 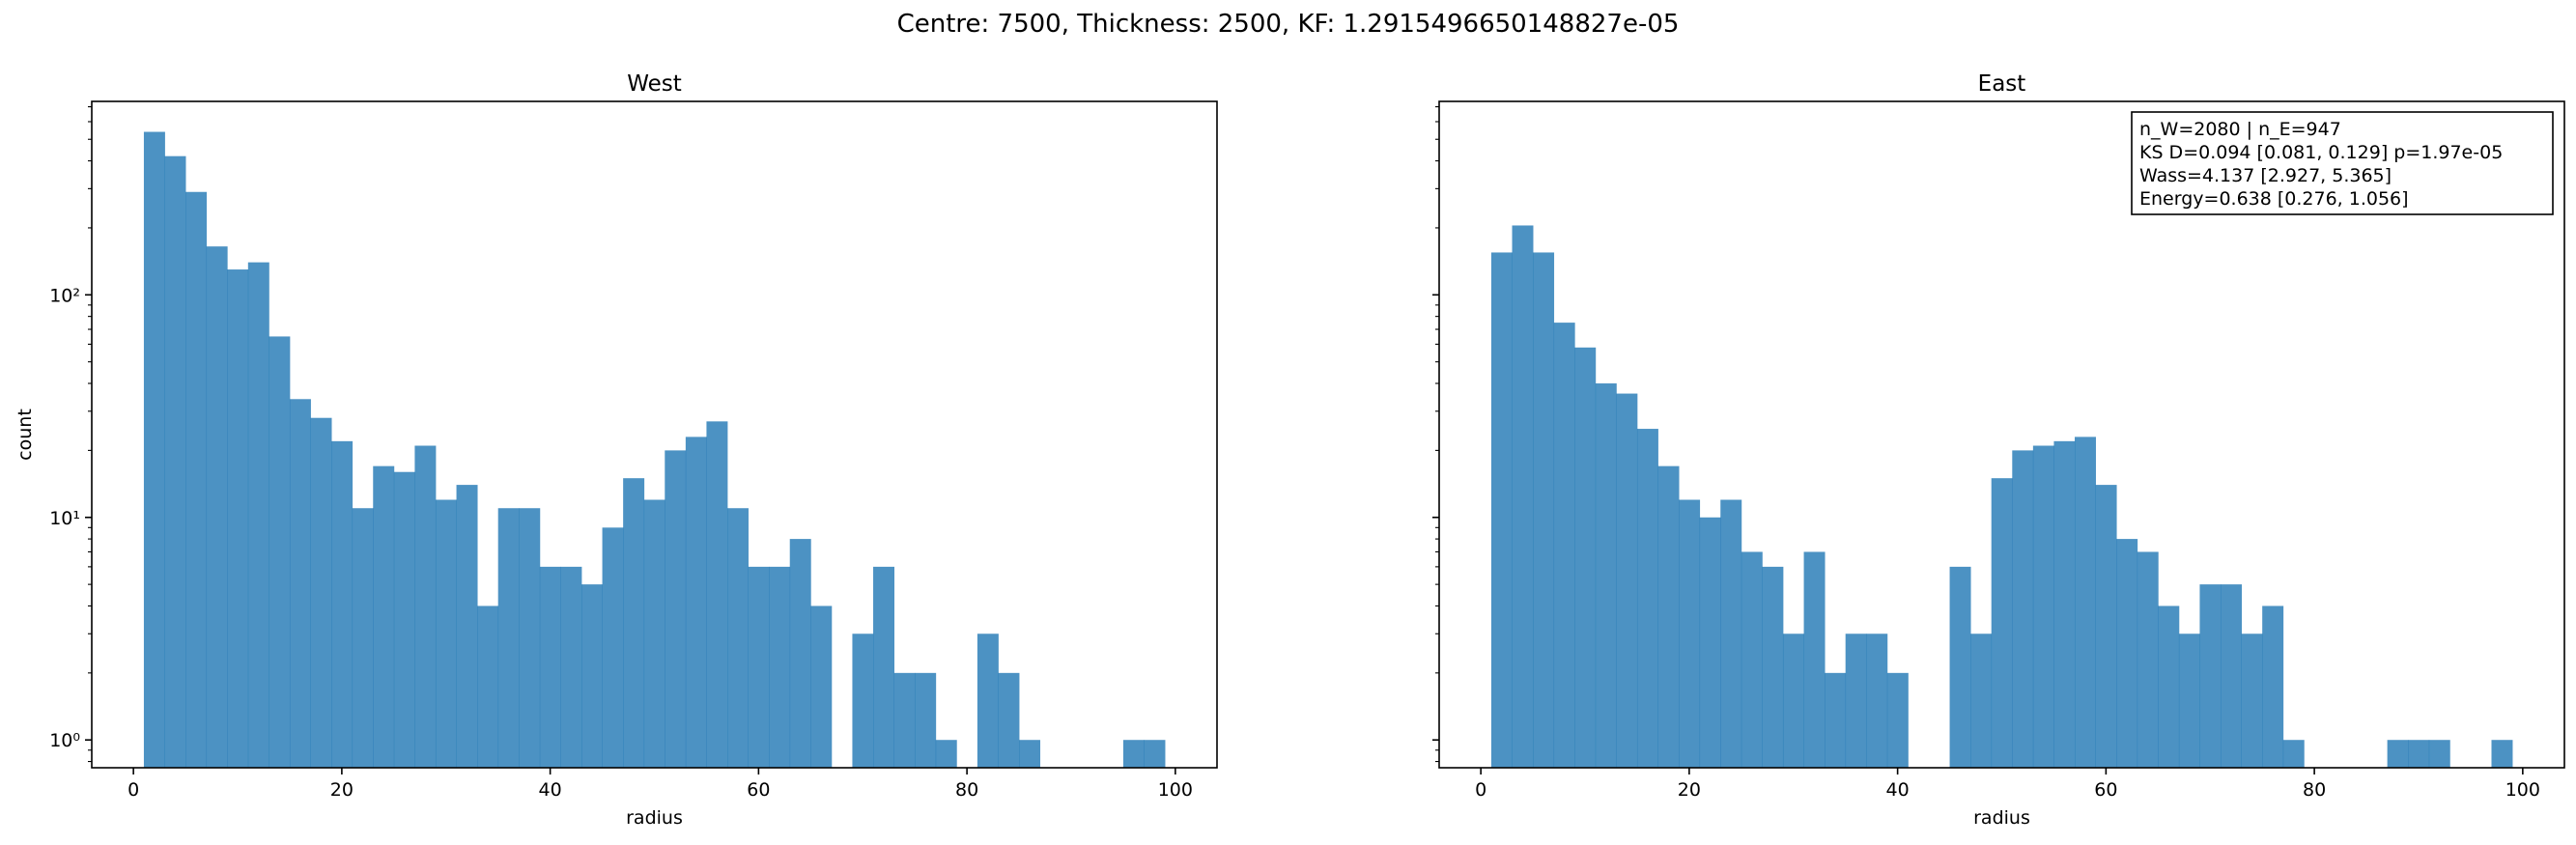 I want to click on stats-annotation-line: Energy=0.638 [0.276, 1.056], so click(x=2274, y=199).